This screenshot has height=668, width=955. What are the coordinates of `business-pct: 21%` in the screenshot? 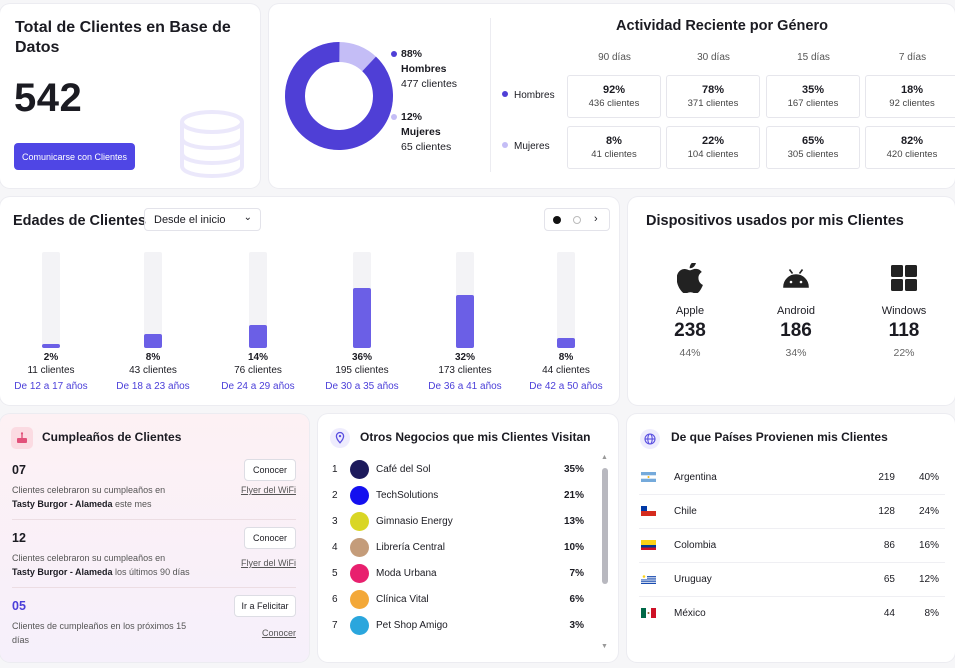 It's located at (573, 495).